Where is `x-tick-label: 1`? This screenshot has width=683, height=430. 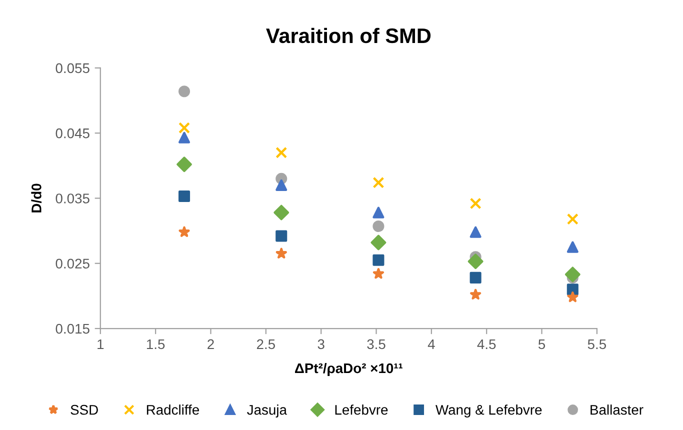 x-tick-label: 1 is located at coordinates (101, 344).